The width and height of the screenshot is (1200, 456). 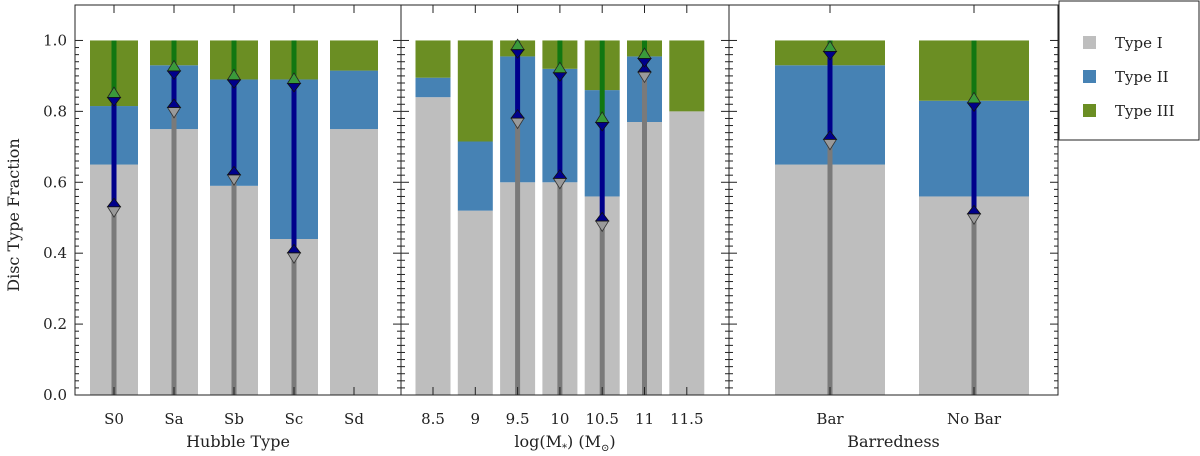 I want to click on marker-up-cap-sc, so click(x=294, y=87).